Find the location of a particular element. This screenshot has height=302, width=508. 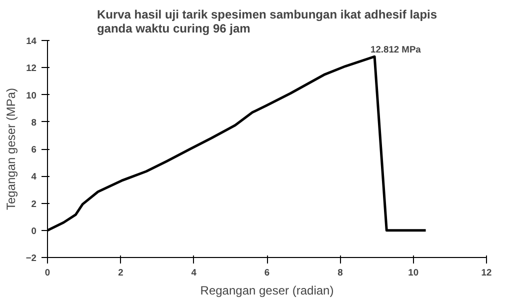

y-tick-label: 10 is located at coordinates (31, 95).